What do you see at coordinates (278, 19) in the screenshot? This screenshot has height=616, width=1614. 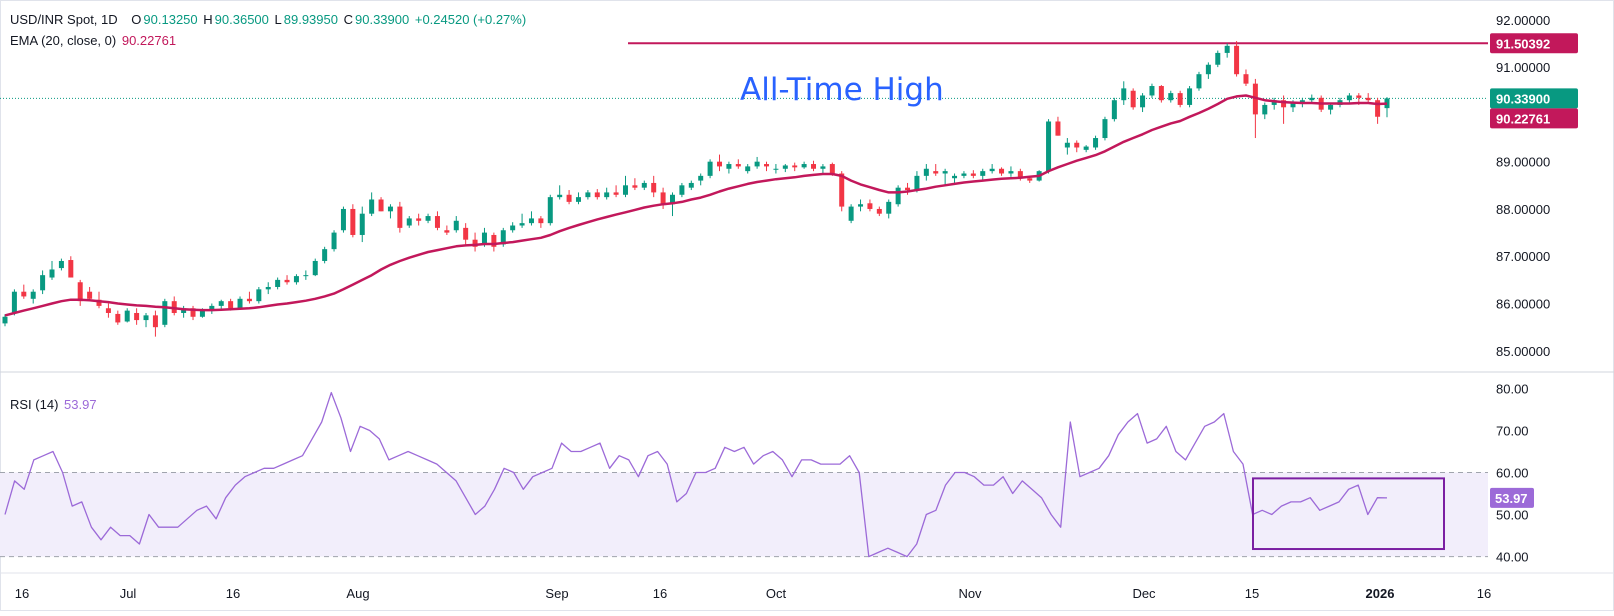 I see `low-label: L` at bounding box center [278, 19].